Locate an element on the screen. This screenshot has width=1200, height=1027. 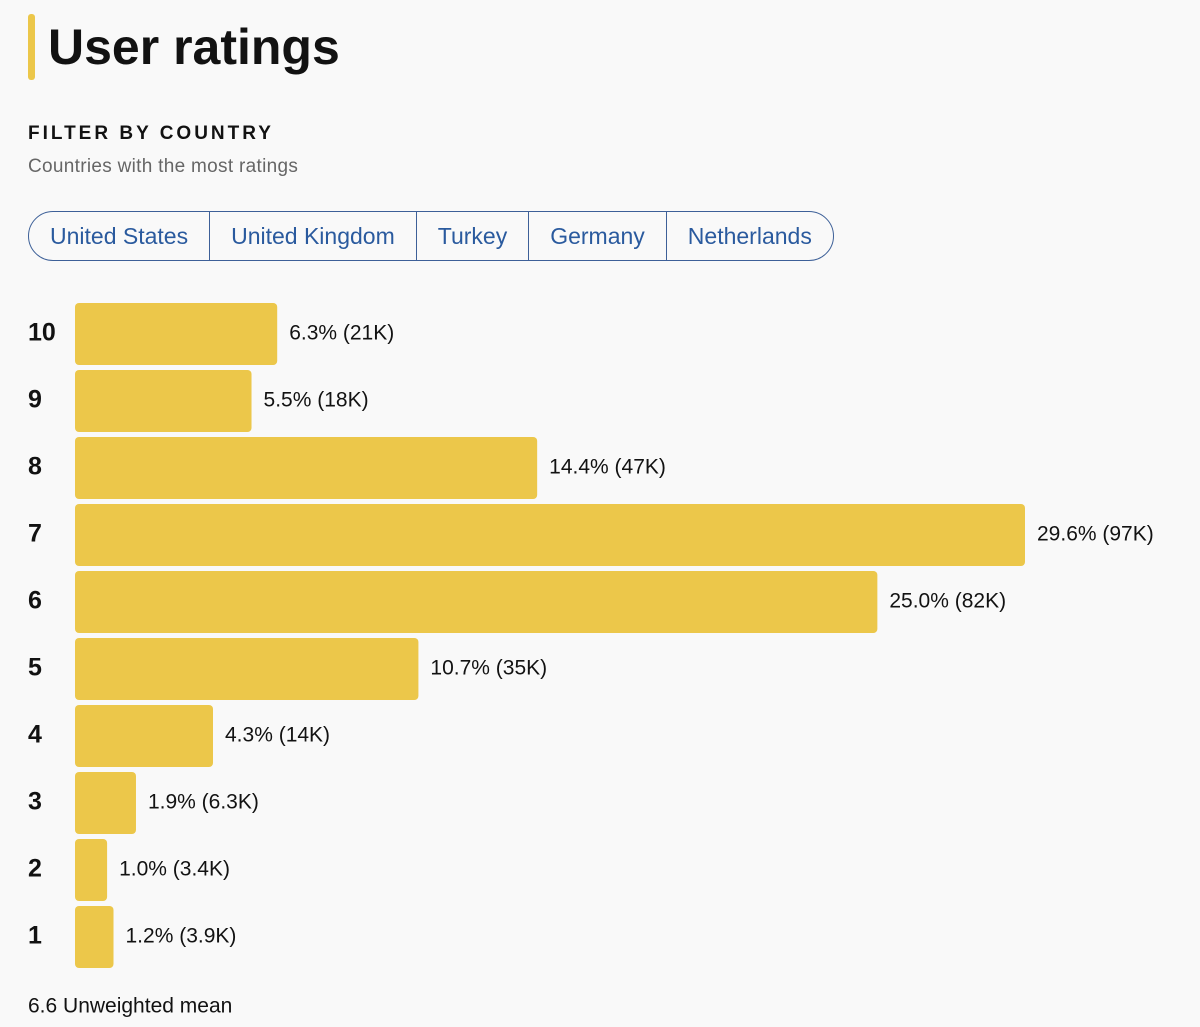
value-label: 25.0% (82K) is located at coordinates (947, 601).